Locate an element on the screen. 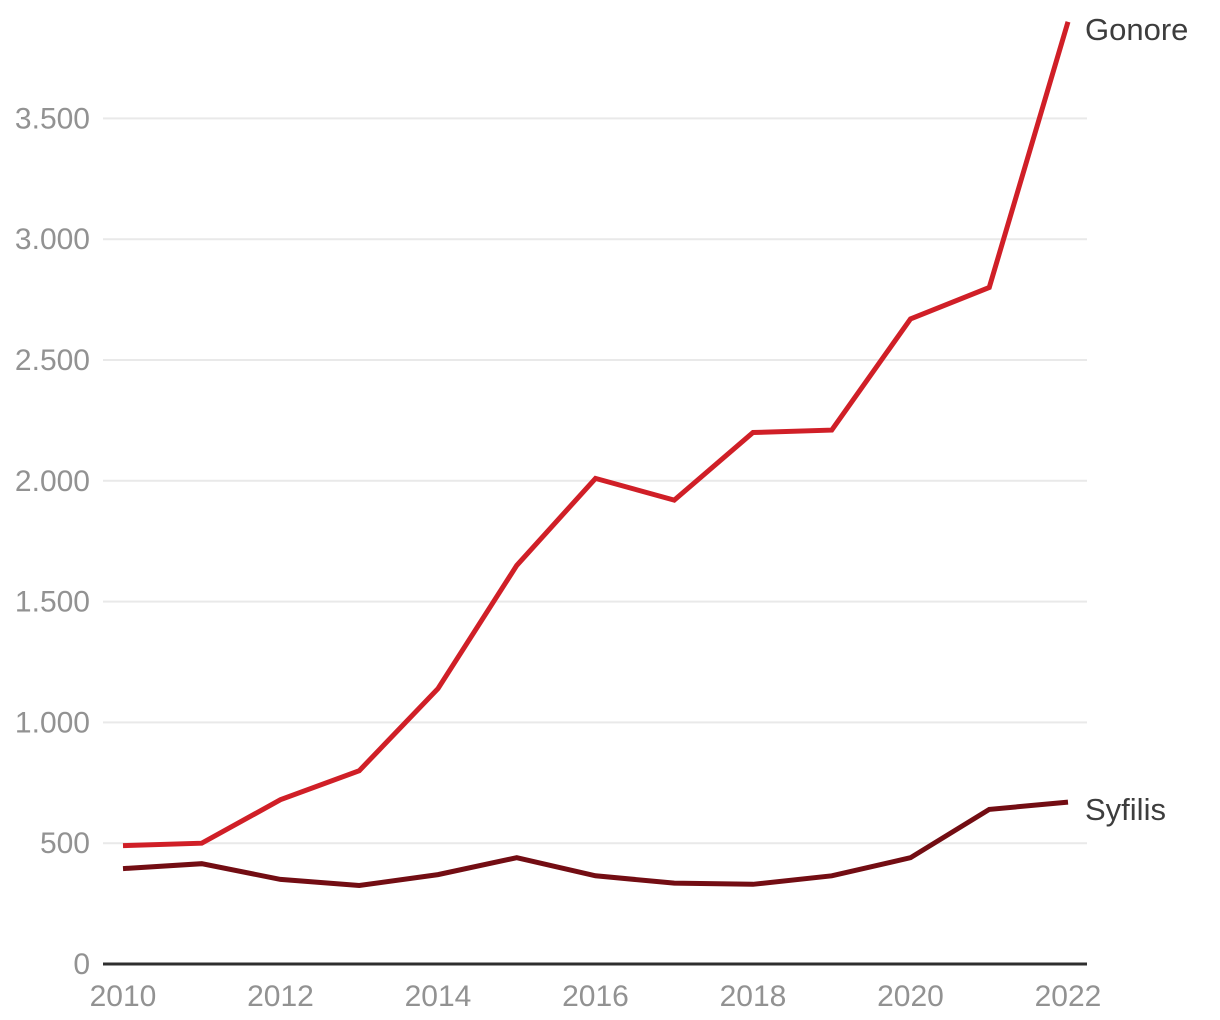 The width and height of the screenshot is (1220, 1020). series-line-syfilis is located at coordinates (595, 844).